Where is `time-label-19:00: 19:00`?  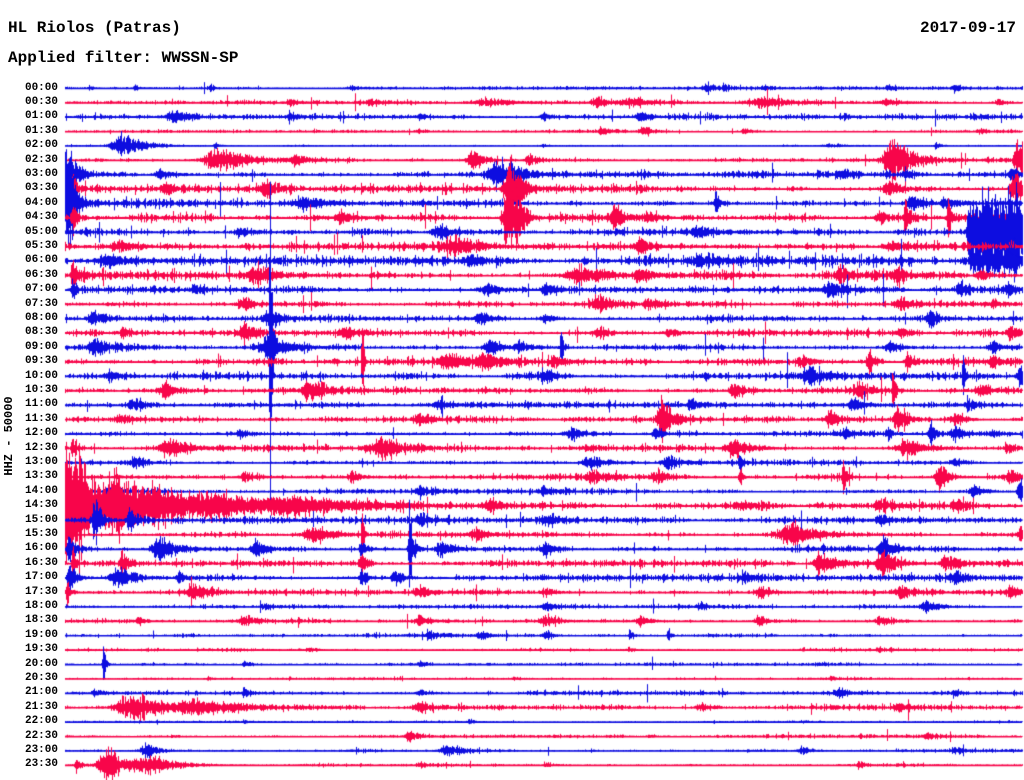
time-label-19:00: 19:00 is located at coordinates (41, 634).